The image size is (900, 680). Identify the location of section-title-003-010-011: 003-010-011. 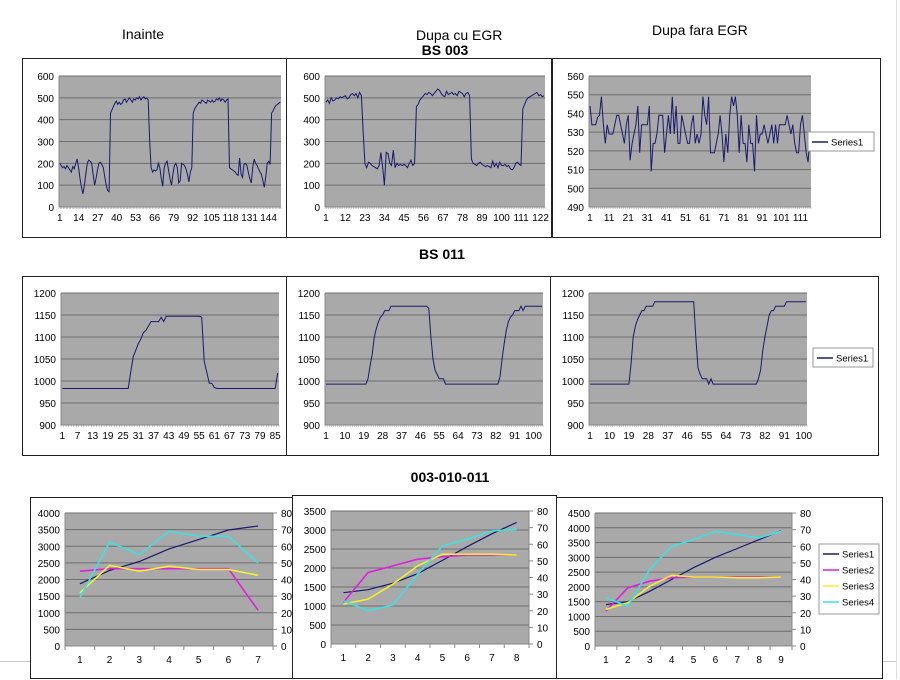
(450, 477).